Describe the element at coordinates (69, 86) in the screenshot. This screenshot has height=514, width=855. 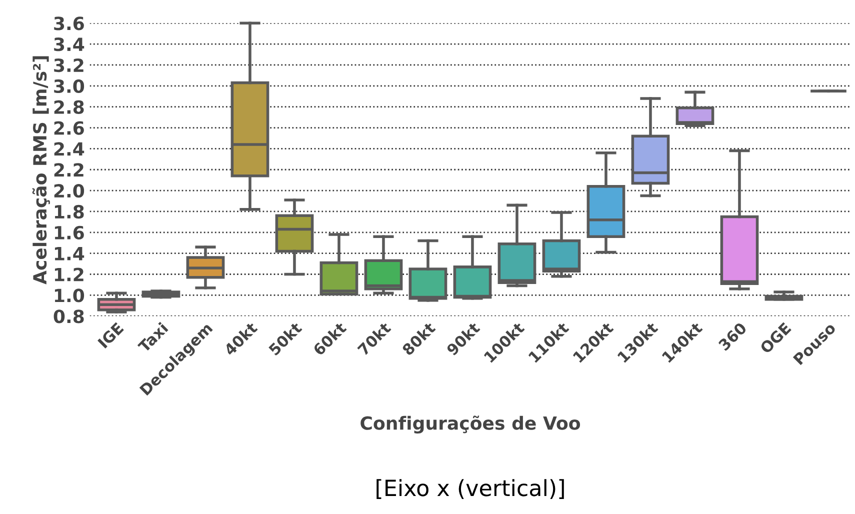
I see `y-tick-label: 3.0` at that location.